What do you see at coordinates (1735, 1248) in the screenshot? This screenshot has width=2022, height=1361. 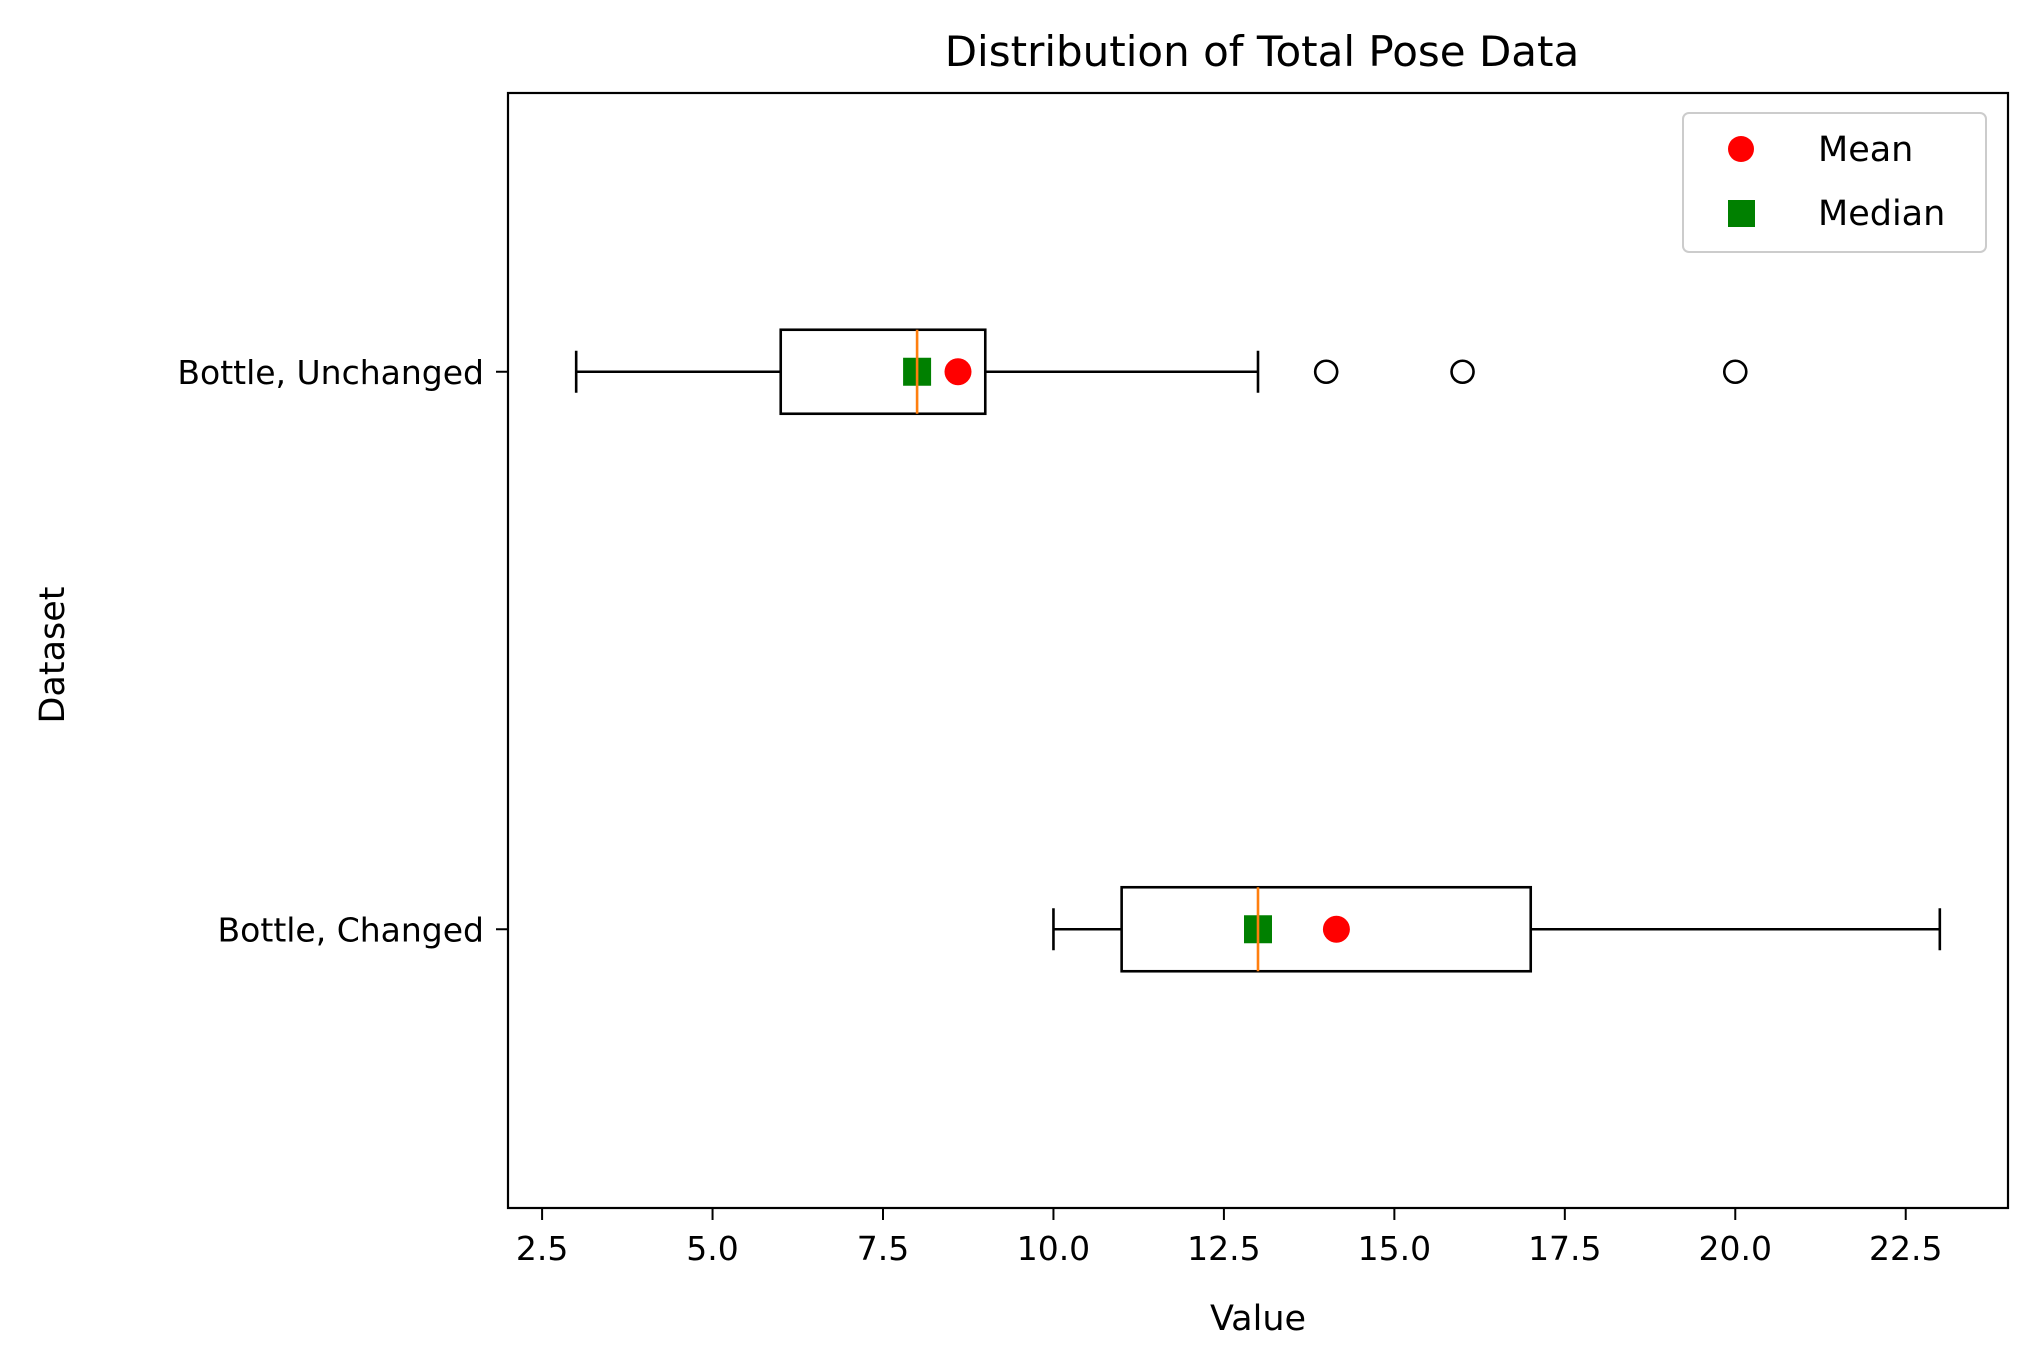 I see `x-tick-label: 20.0` at bounding box center [1735, 1248].